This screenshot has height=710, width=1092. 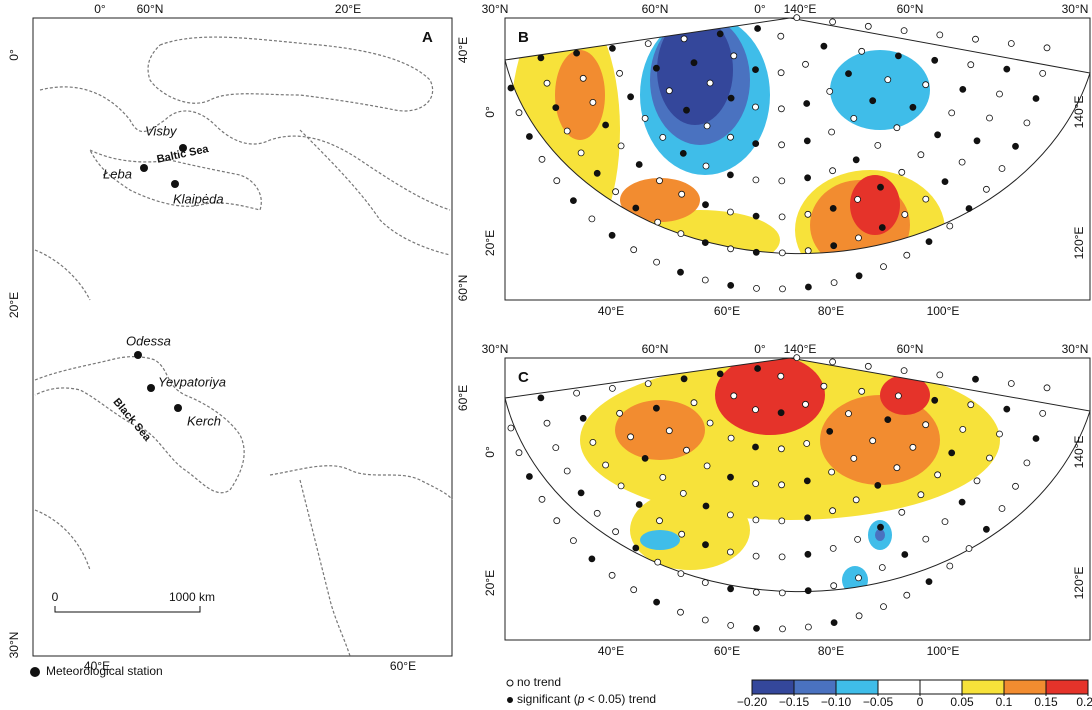 What do you see at coordinates (427, 37) in the screenshot?
I see `panel-label: A` at bounding box center [427, 37].